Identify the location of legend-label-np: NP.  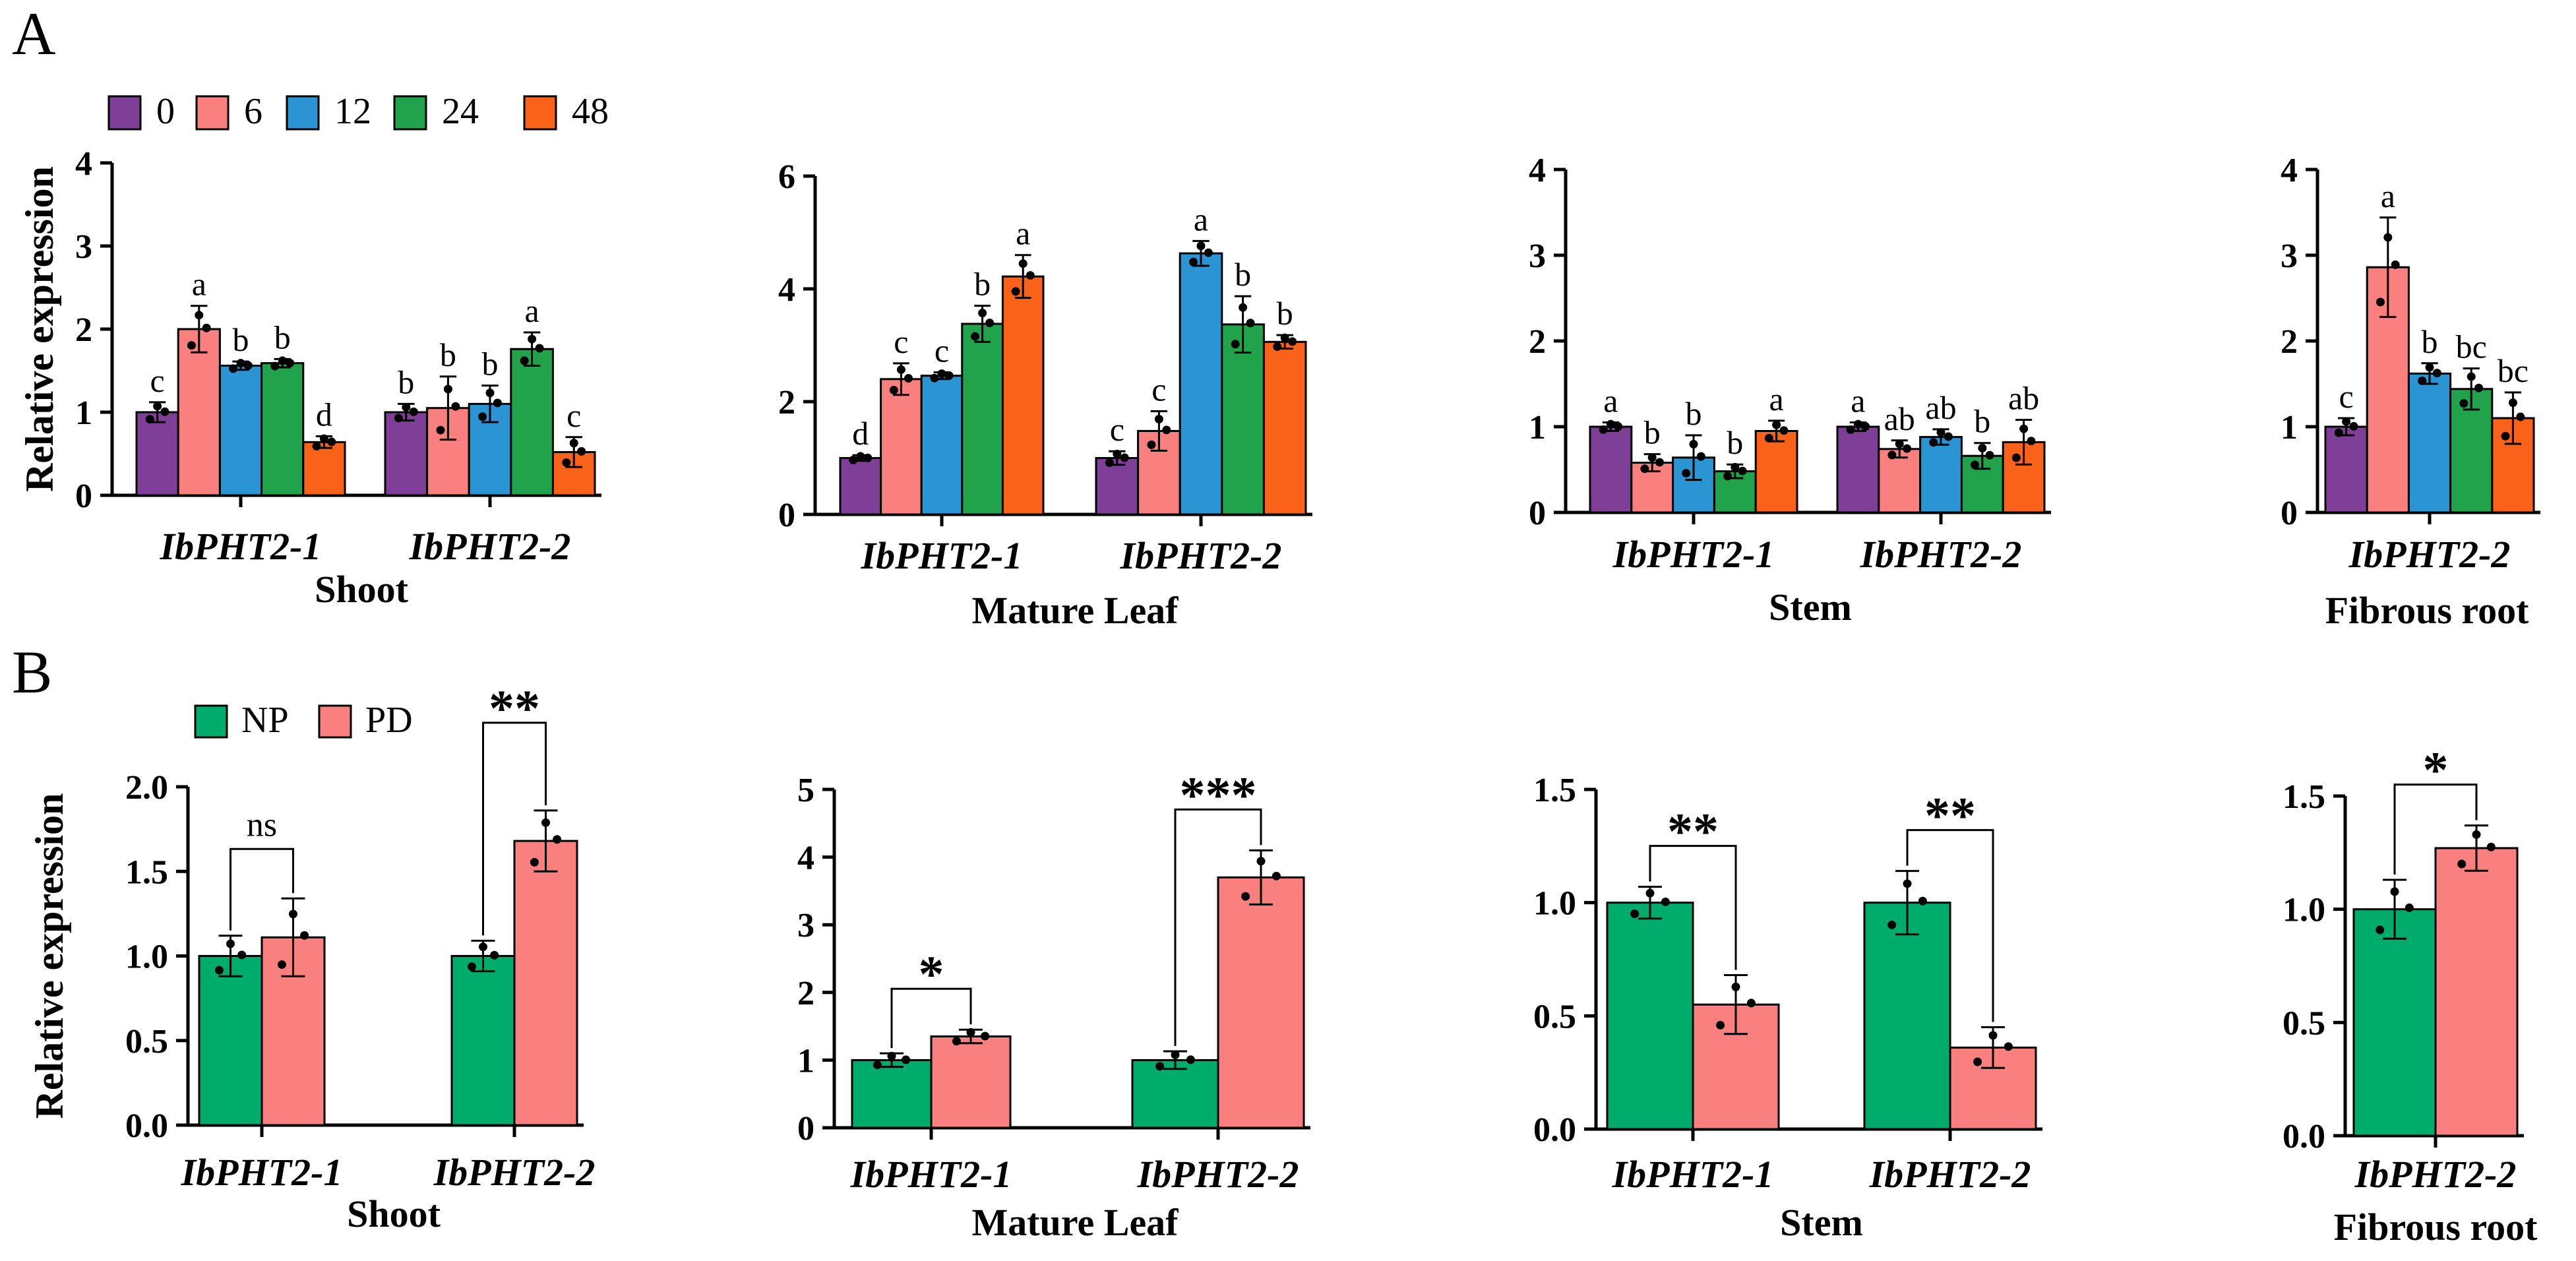
(265, 720).